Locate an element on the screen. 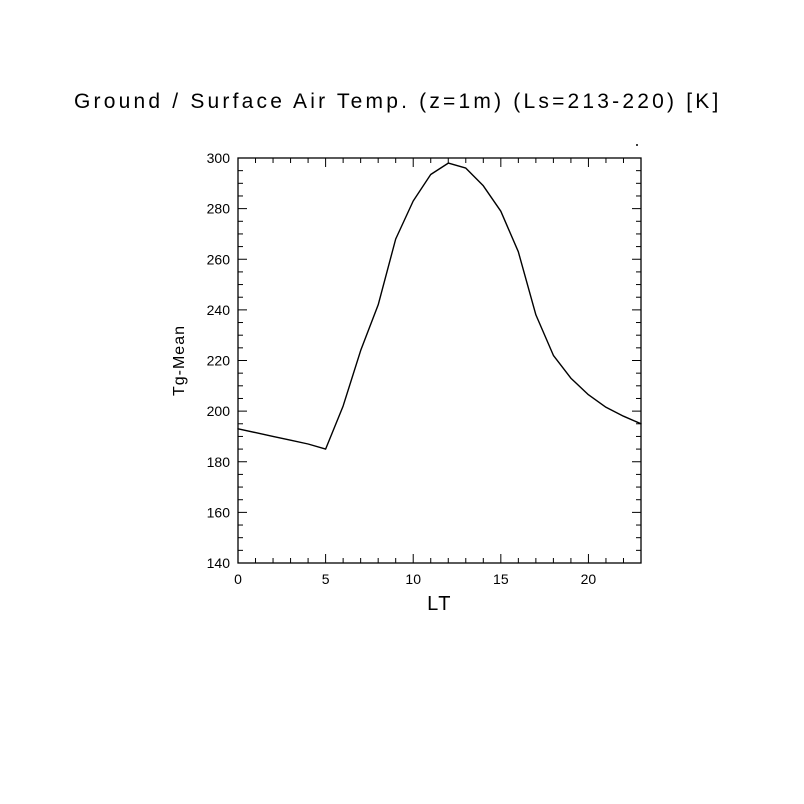  y-tick-label: 300 is located at coordinates (219, 158).